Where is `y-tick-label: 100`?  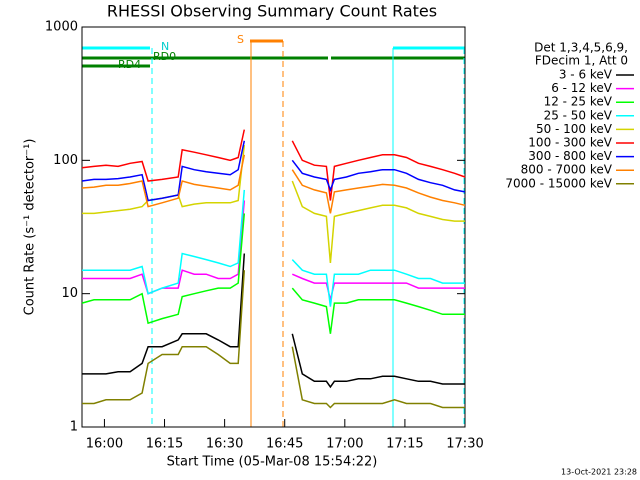 y-tick-label: 100 is located at coordinates (65, 160).